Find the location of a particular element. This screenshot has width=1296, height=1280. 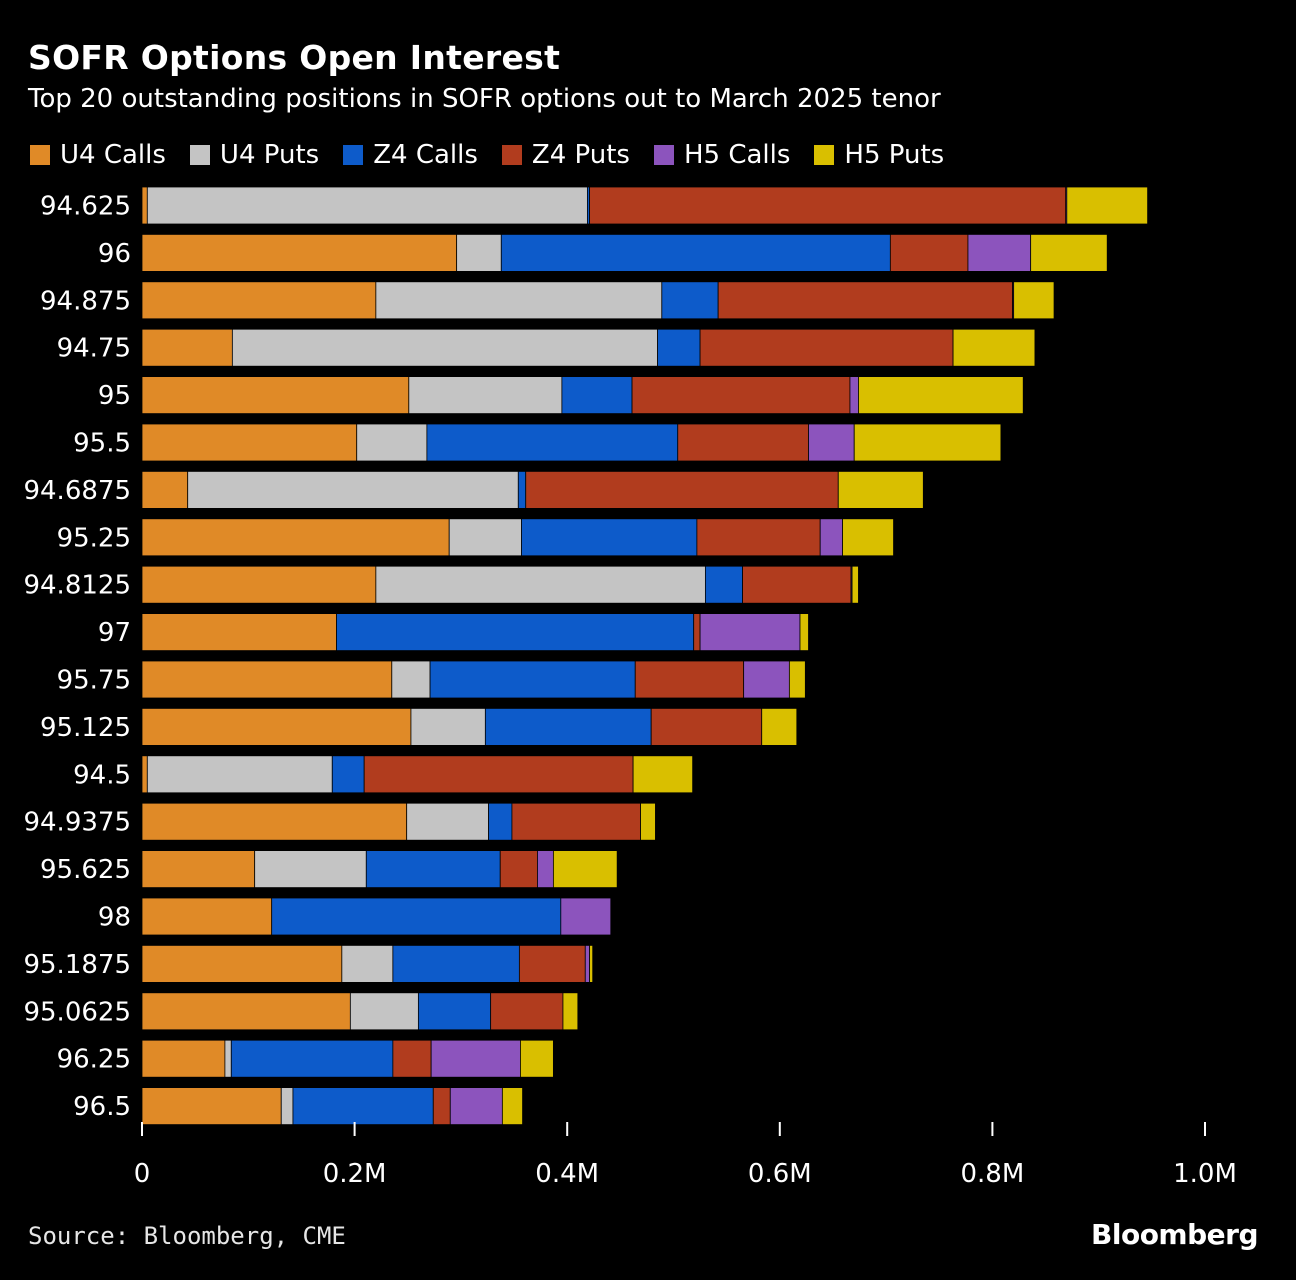

y-tick-label: 95.625 is located at coordinates (85, 870).